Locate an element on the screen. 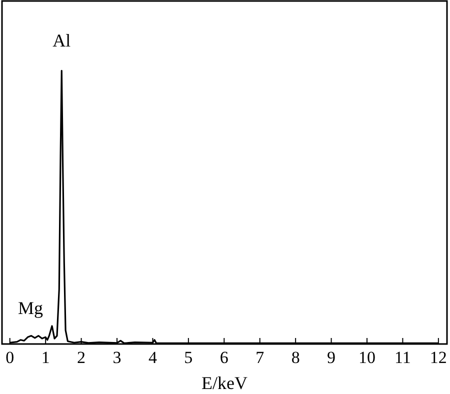  x-tick-label: 1 is located at coordinates (45, 357).